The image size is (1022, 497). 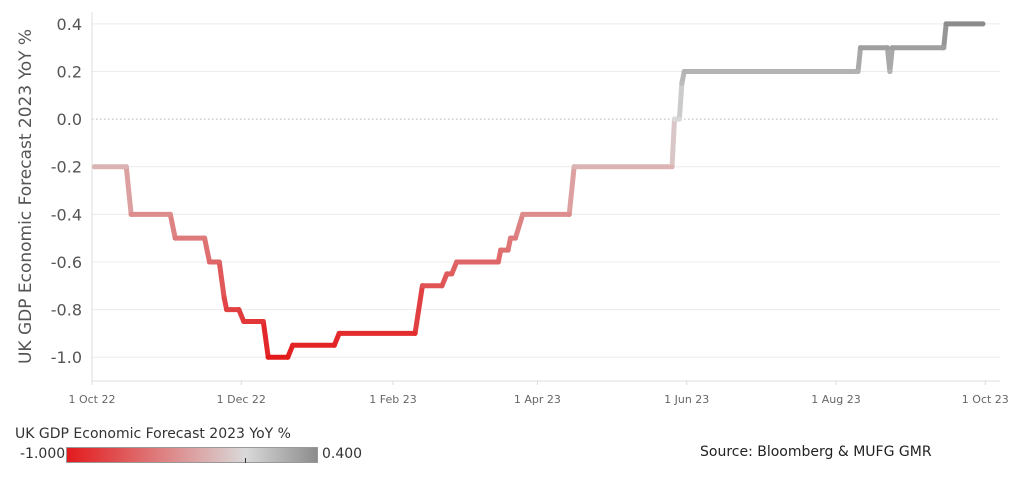 What do you see at coordinates (153, 434) in the screenshot?
I see `color-scale-title: UK GDP Economic Forecast 2023 YoY %` at bounding box center [153, 434].